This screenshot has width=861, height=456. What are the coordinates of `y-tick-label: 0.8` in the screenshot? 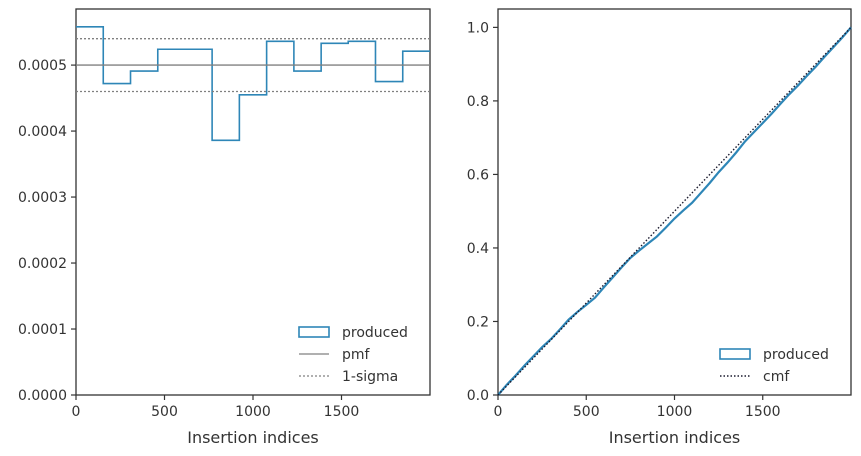 It's located at (478, 102).